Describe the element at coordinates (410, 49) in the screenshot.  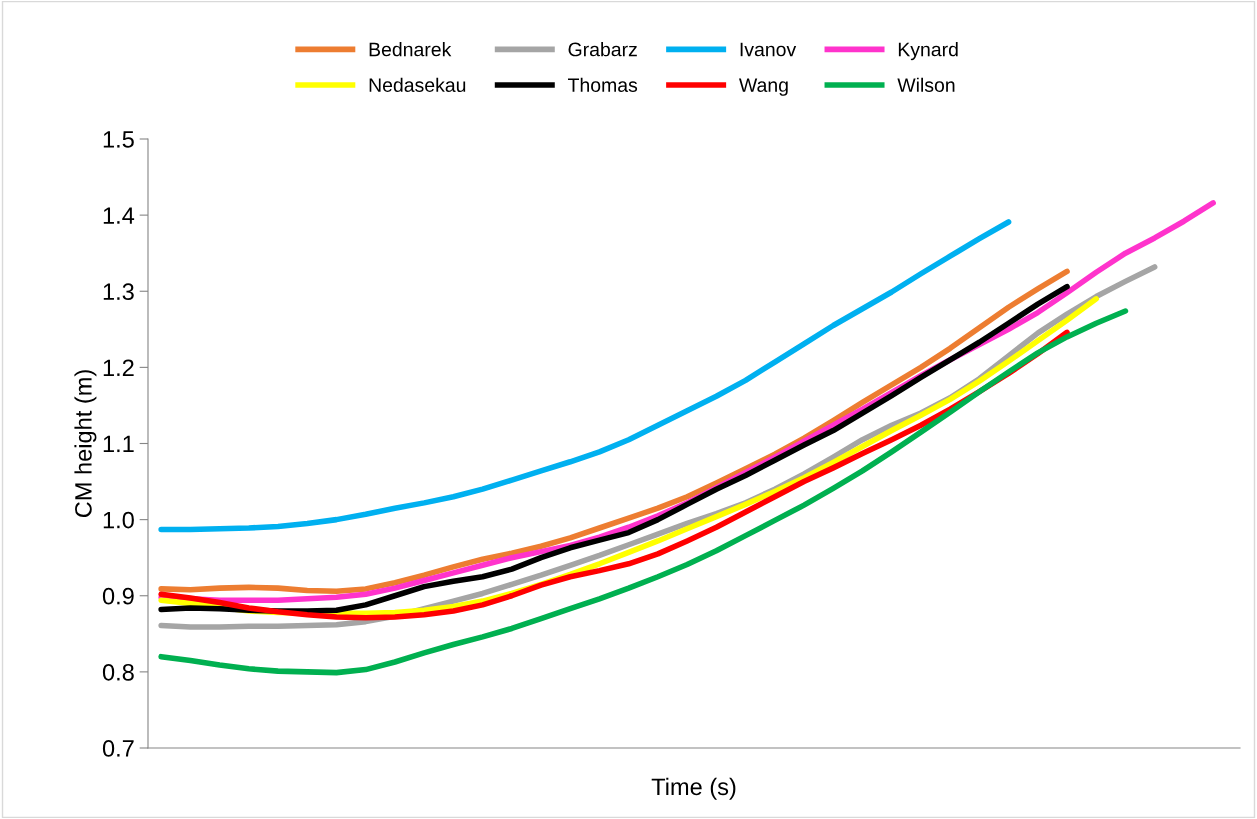
I see `legend-label: Bednarek` at that location.